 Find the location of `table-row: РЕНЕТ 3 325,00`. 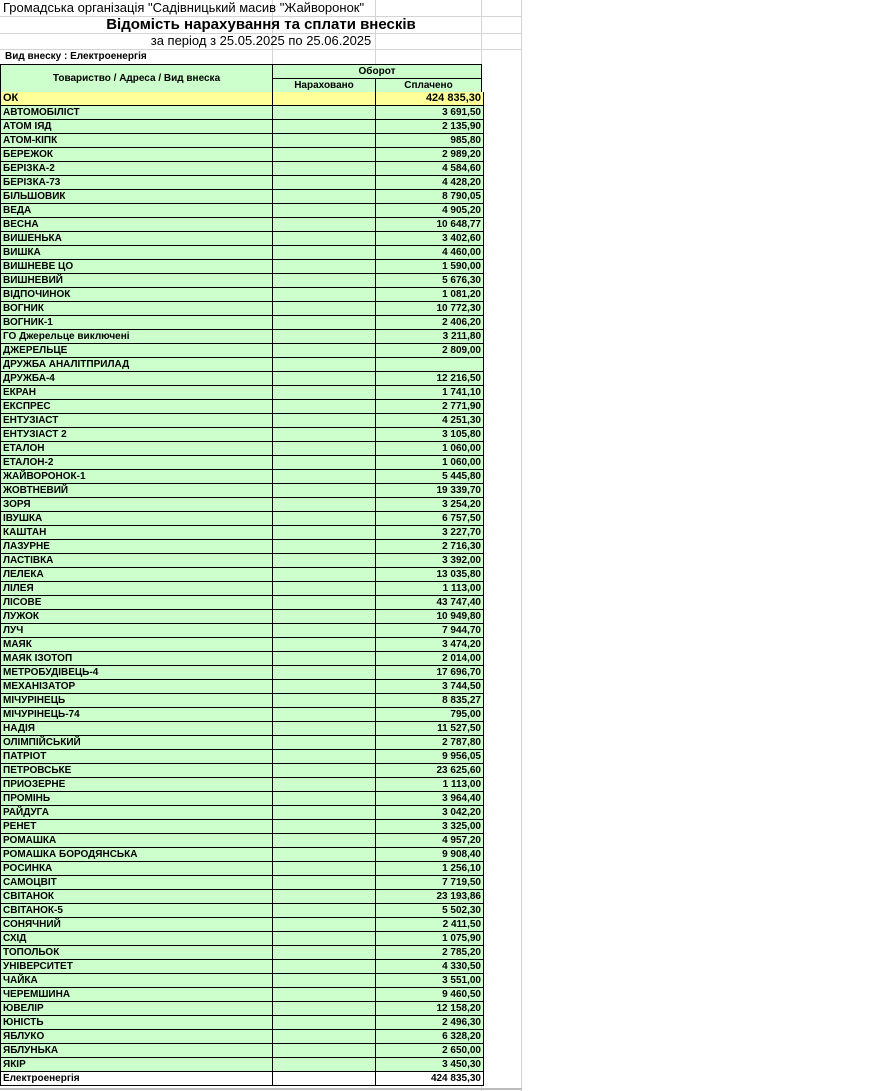

table-row: РЕНЕТ 3 325,00 is located at coordinates (242, 827).